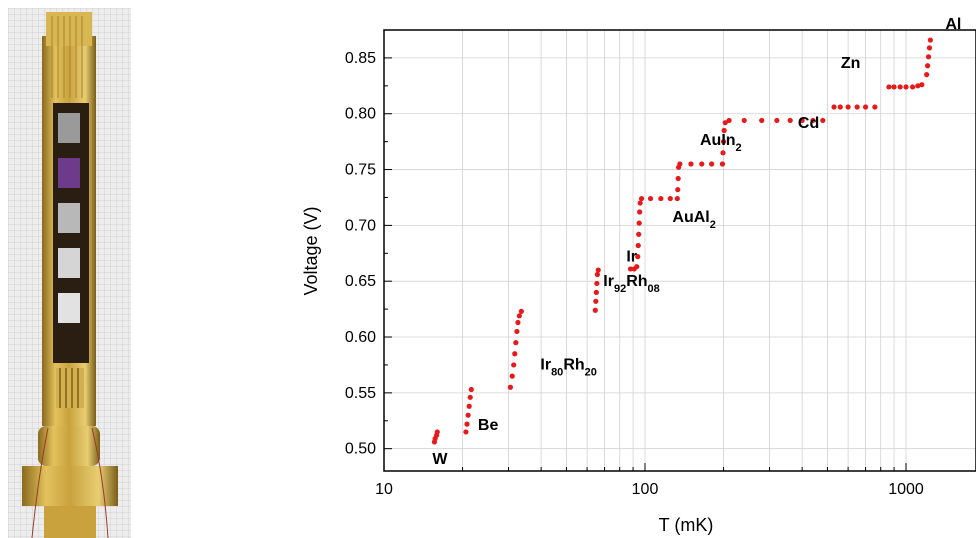 The image size is (976, 538). I want to click on y-axis-label: Voltage (V), so click(311, 250).